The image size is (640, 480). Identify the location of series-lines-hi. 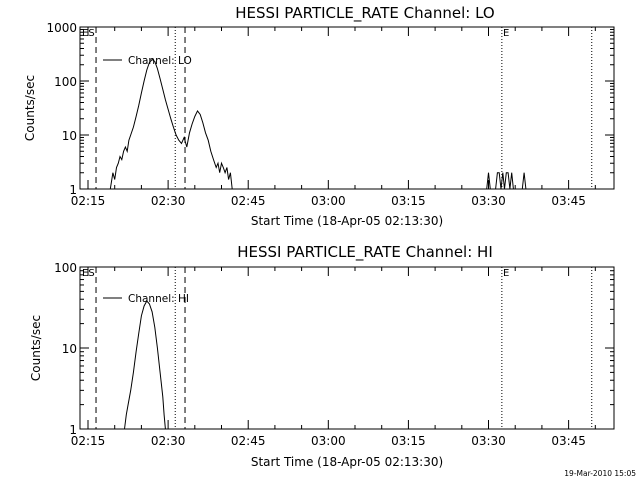
(145, 365).